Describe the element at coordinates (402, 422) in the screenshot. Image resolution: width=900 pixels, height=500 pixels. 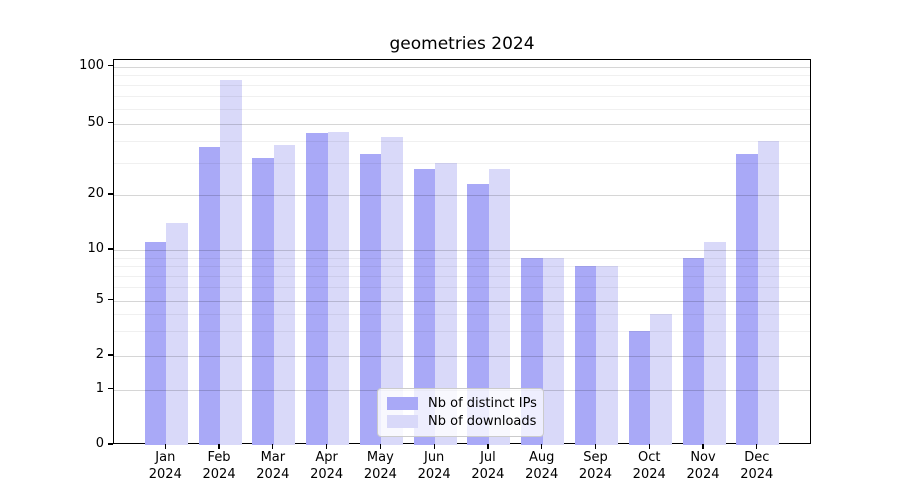
I see `legend-swatch-downloads-icon` at that location.